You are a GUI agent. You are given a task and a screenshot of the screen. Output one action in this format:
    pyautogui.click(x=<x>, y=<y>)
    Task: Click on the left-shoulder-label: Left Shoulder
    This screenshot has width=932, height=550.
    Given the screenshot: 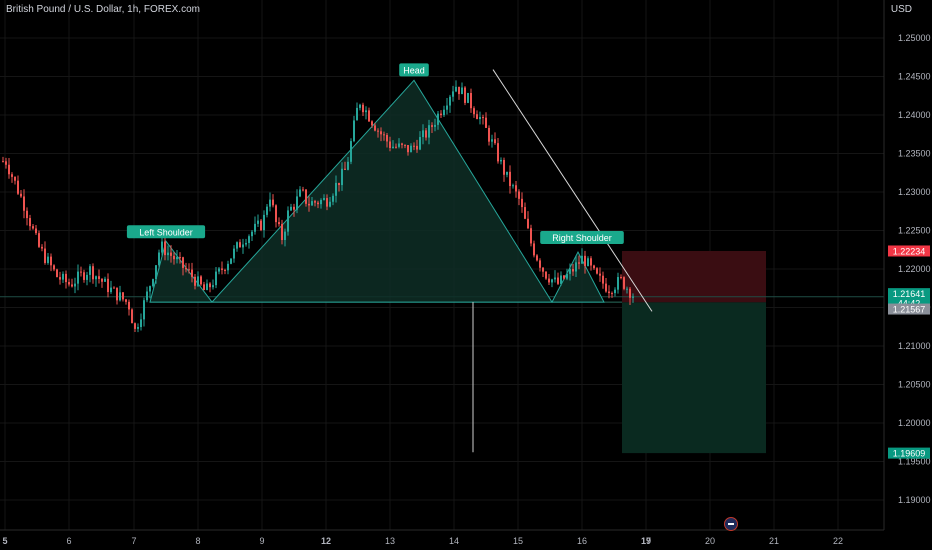 What is the action you would take?
    pyautogui.click(x=166, y=232)
    